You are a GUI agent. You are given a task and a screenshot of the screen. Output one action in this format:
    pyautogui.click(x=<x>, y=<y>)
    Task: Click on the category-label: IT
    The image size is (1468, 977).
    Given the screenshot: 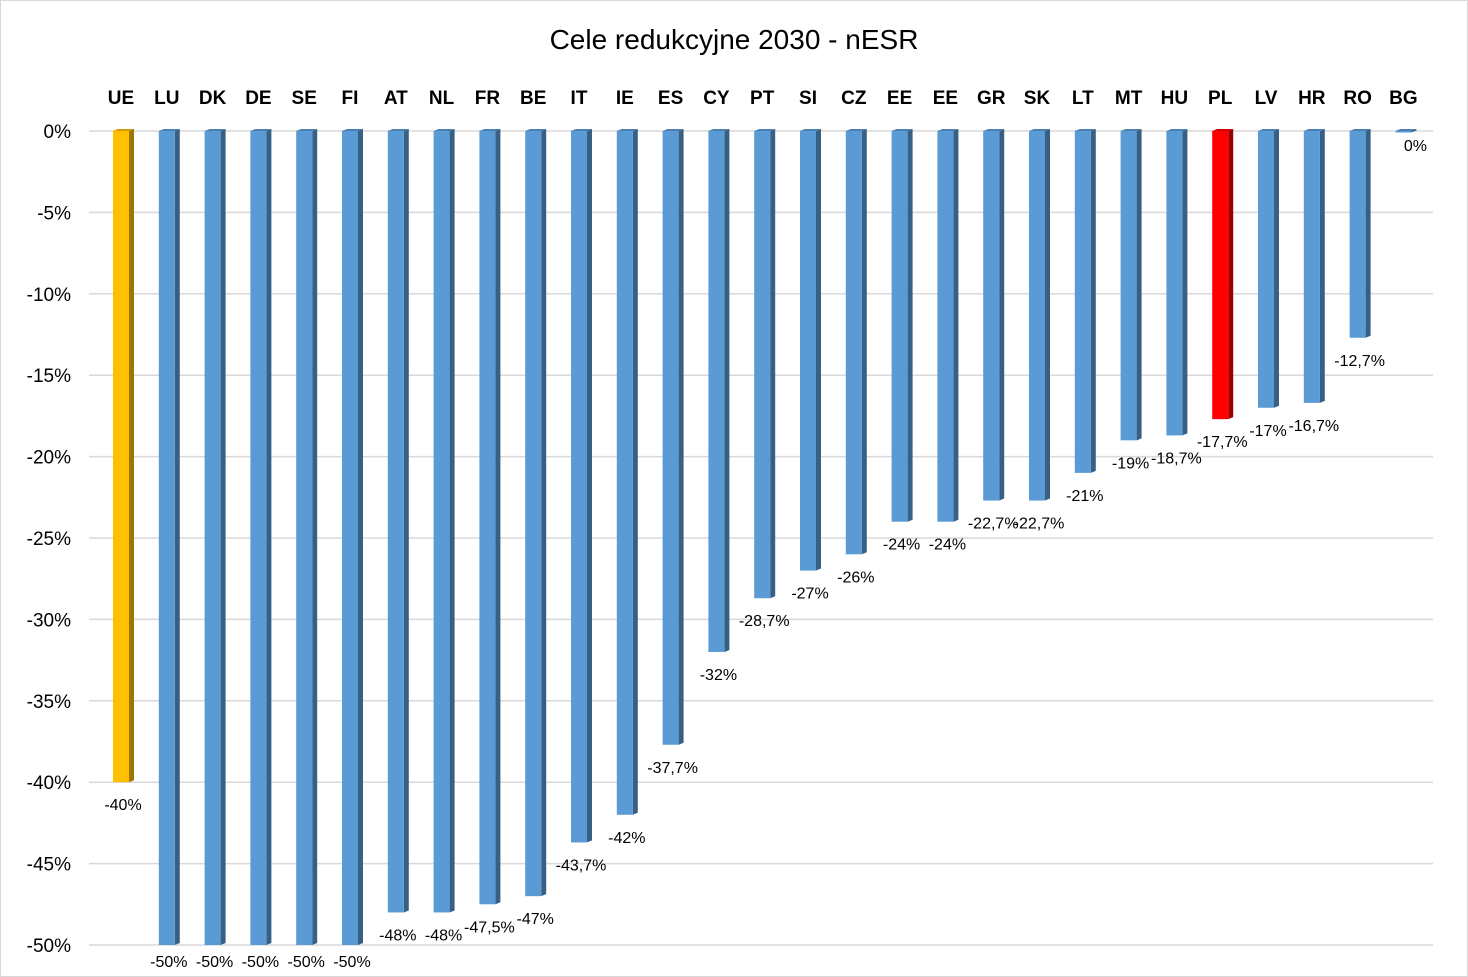 What is the action you would take?
    pyautogui.click(x=579, y=98)
    